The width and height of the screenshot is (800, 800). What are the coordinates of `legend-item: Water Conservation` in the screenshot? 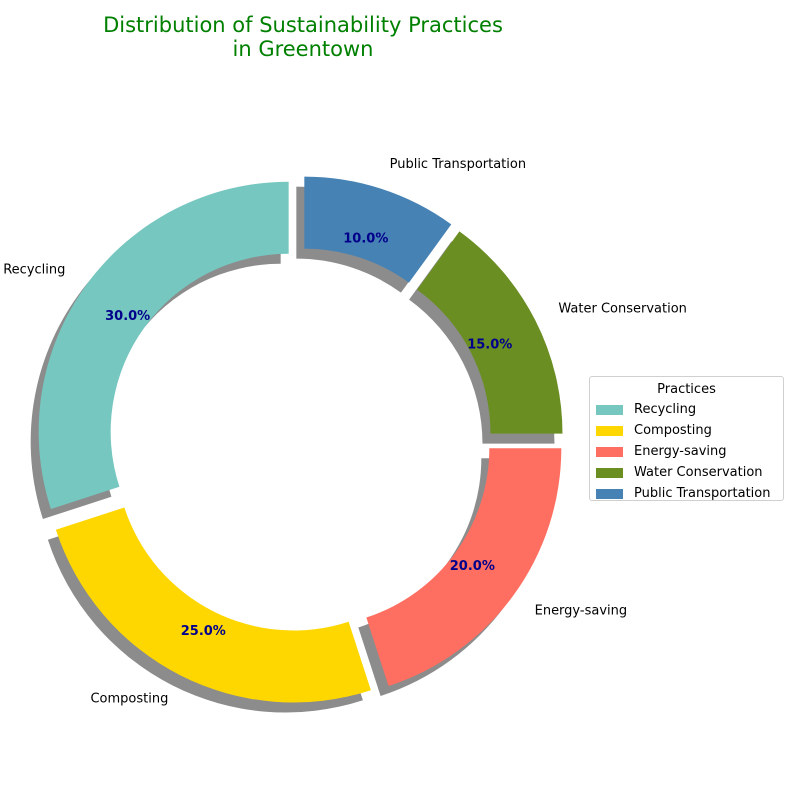 It's located at (686, 472).